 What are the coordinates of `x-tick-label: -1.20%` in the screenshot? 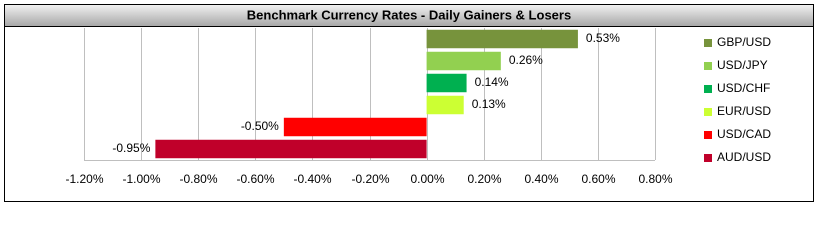 It's located at (84, 179).